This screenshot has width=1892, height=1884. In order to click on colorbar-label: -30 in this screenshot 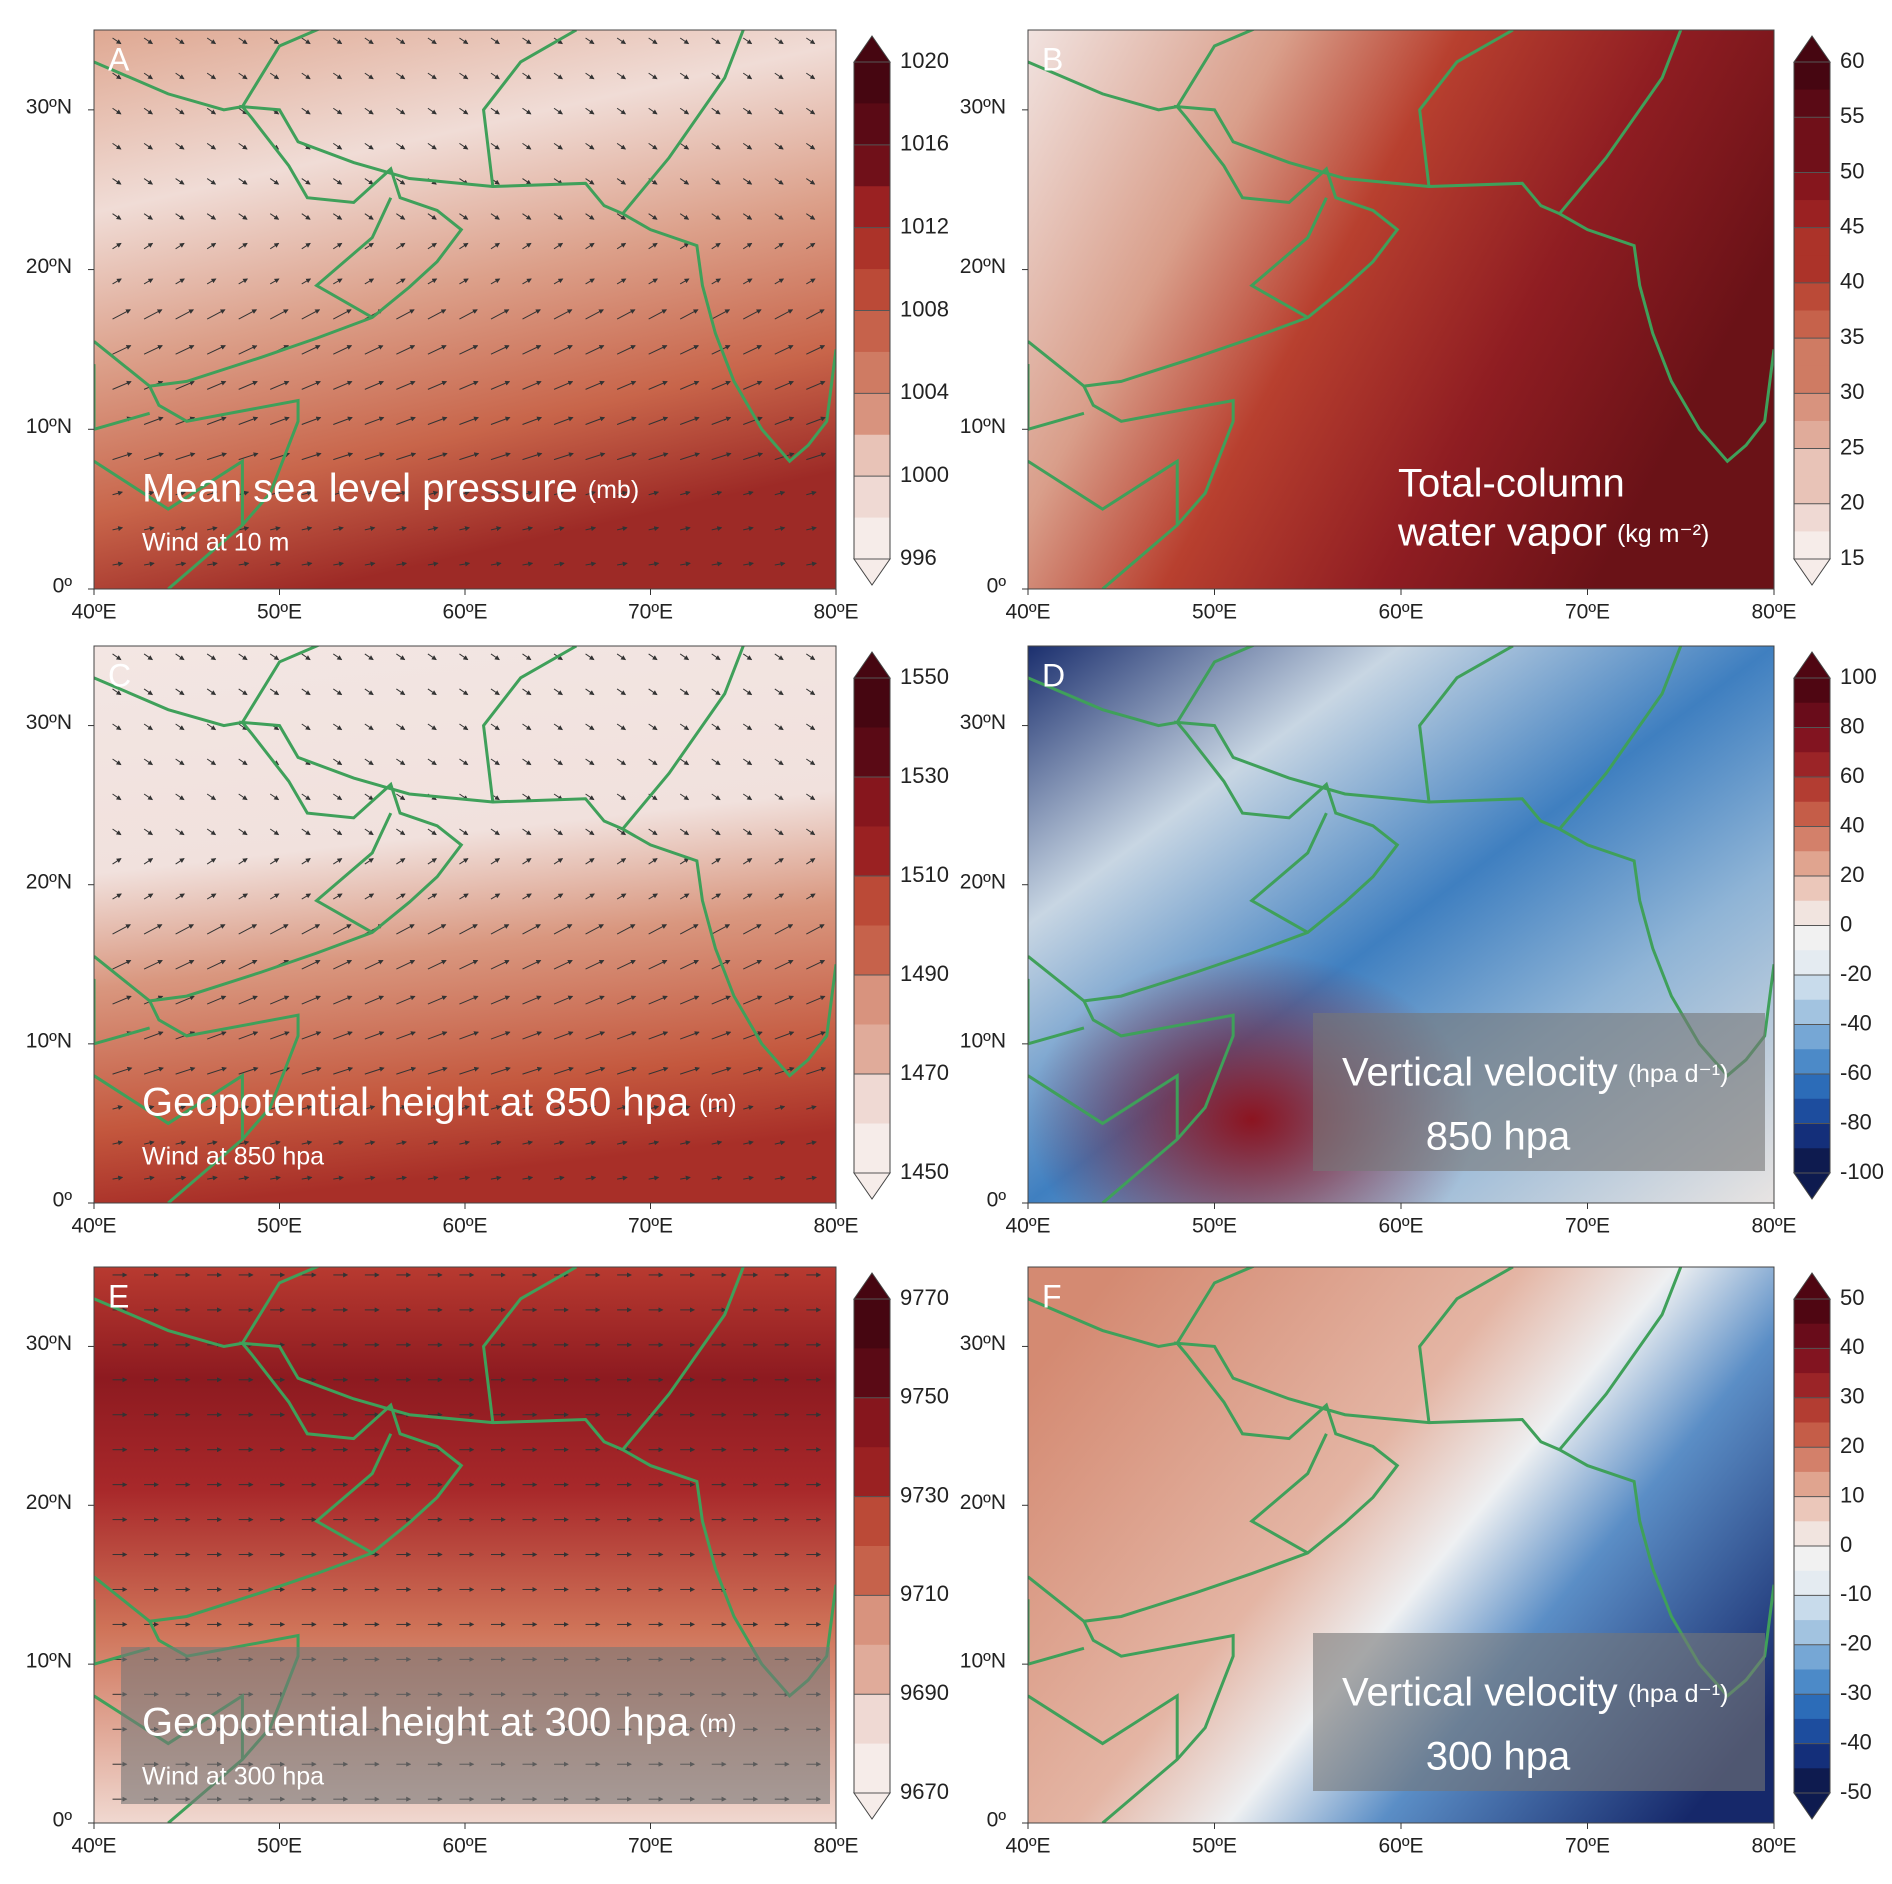, I will do `click(1856, 1692)`.